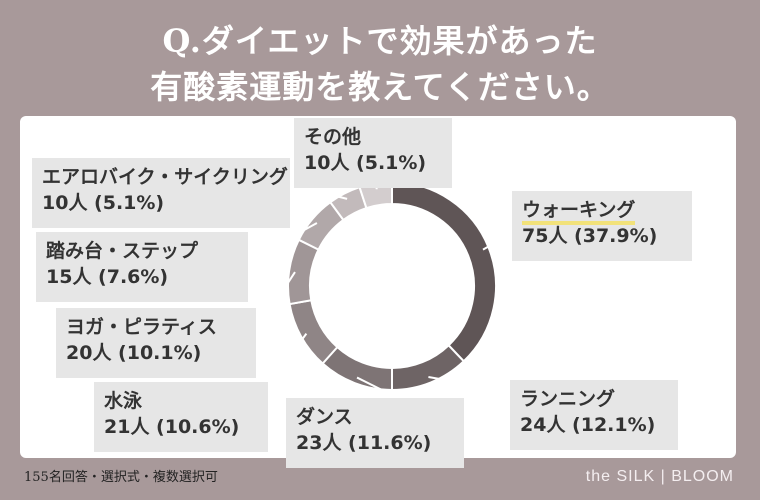 This screenshot has height=500, width=760. I want to click on label-dance-name: ダンス, so click(324, 417).